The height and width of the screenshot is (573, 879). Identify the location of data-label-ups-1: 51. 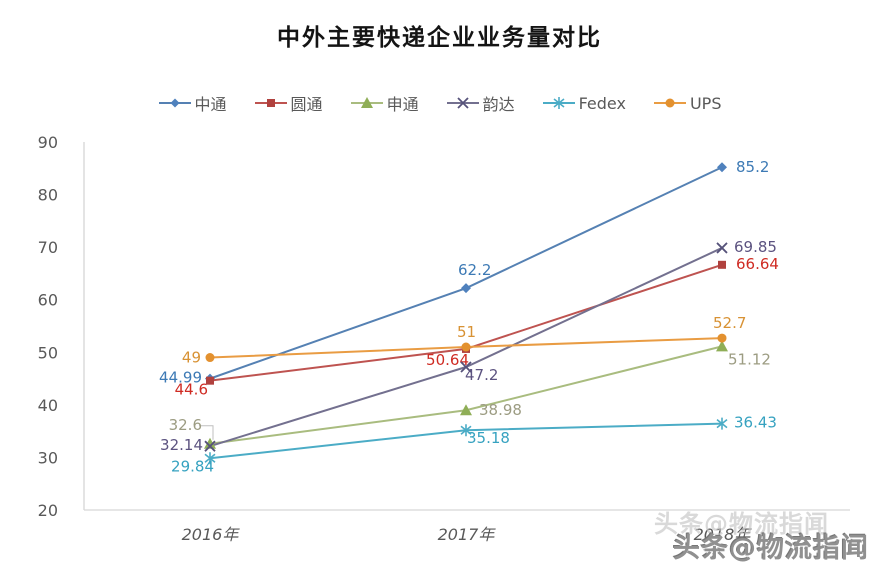
(466, 332).